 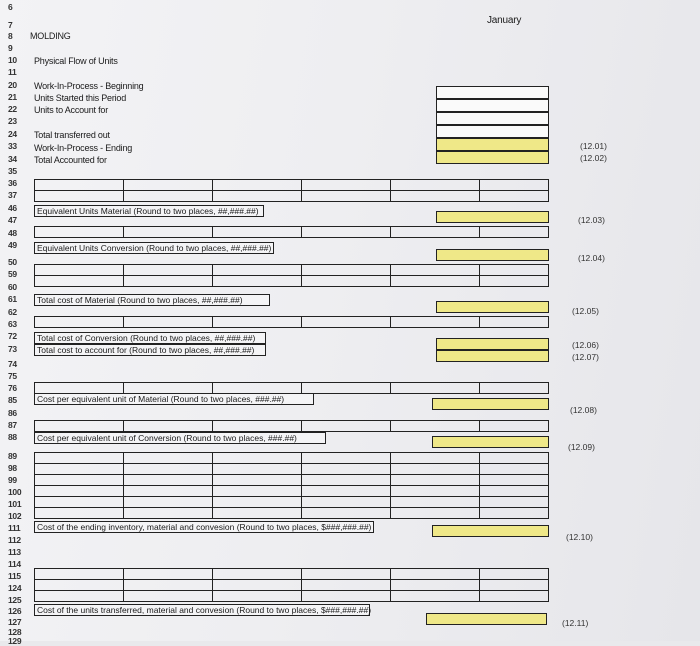 What do you see at coordinates (12, 287) in the screenshot?
I see `row-number: 60` at bounding box center [12, 287].